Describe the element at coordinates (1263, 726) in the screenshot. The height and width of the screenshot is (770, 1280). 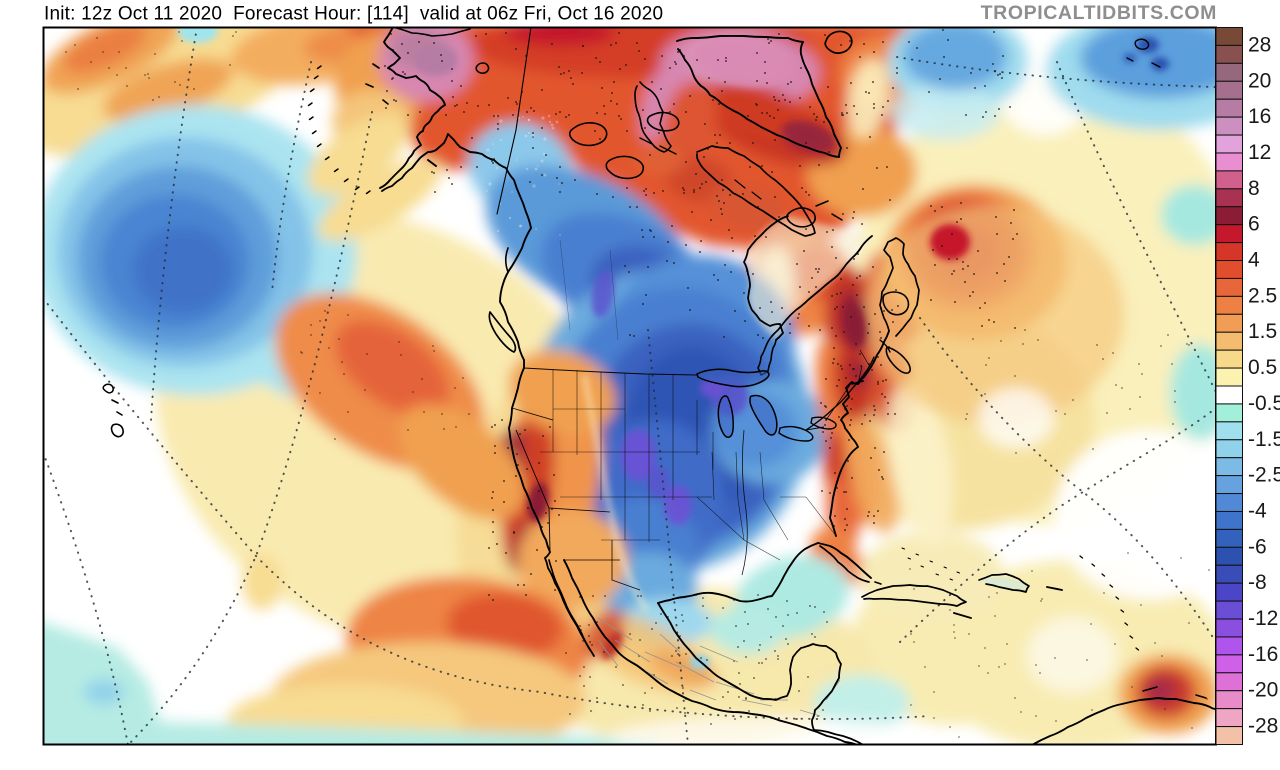
I see `svg-text: -28` at that location.